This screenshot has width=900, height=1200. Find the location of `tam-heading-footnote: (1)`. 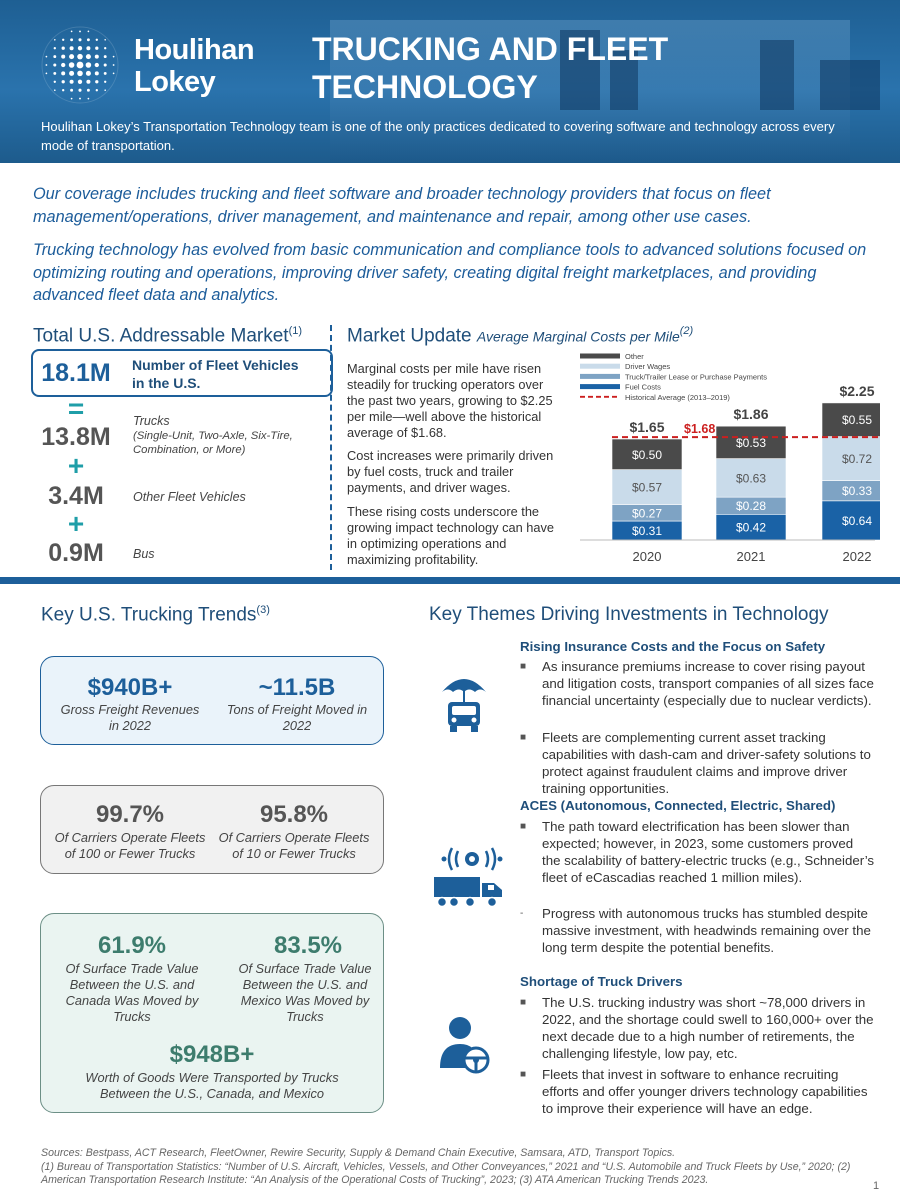

tam-heading-footnote: (1) is located at coordinates (295, 331).